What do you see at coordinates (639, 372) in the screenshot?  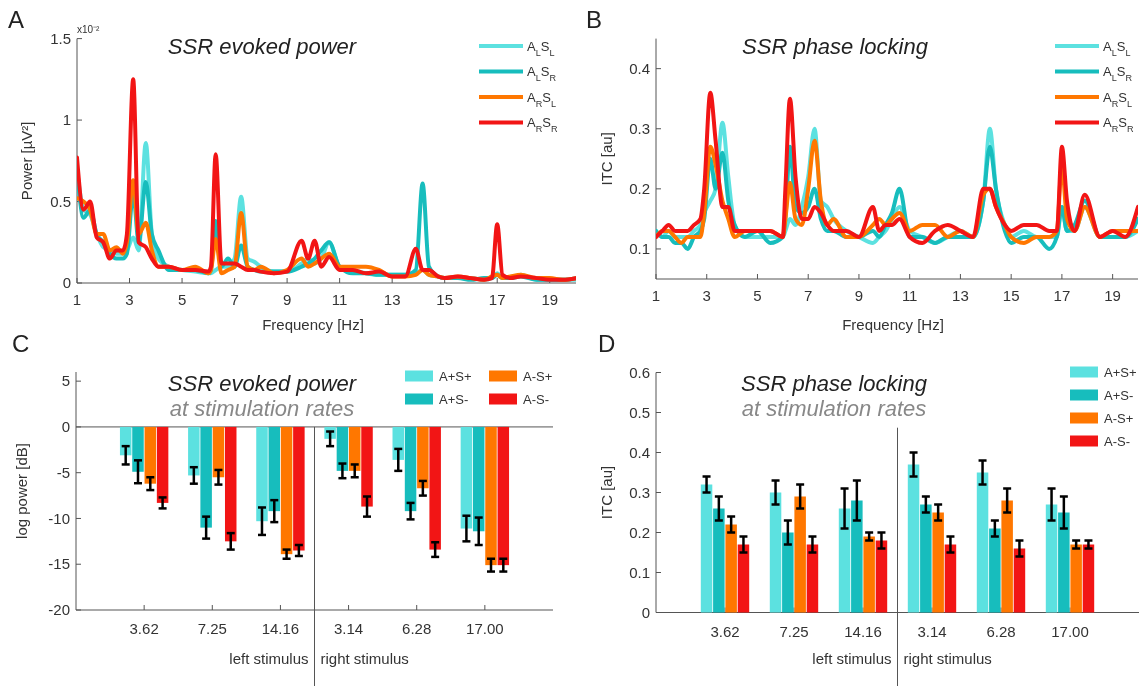 I see `y-tick-label: 0.6` at bounding box center [639, 372].